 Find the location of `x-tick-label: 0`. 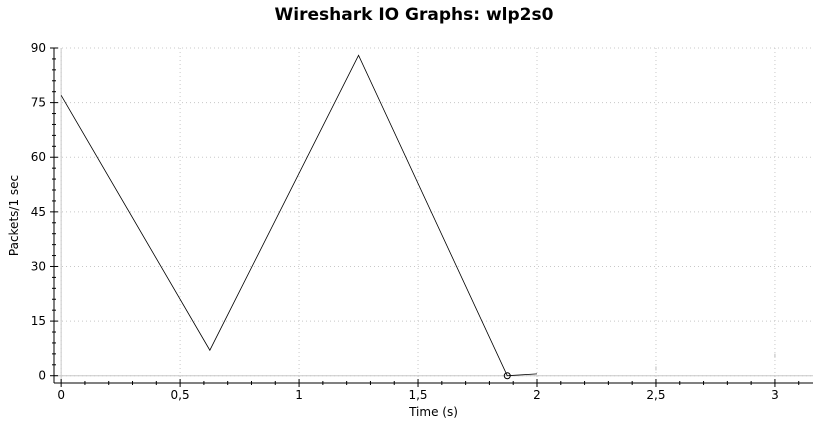

x-tick-label: 0 is located at coordinates (61, 395).